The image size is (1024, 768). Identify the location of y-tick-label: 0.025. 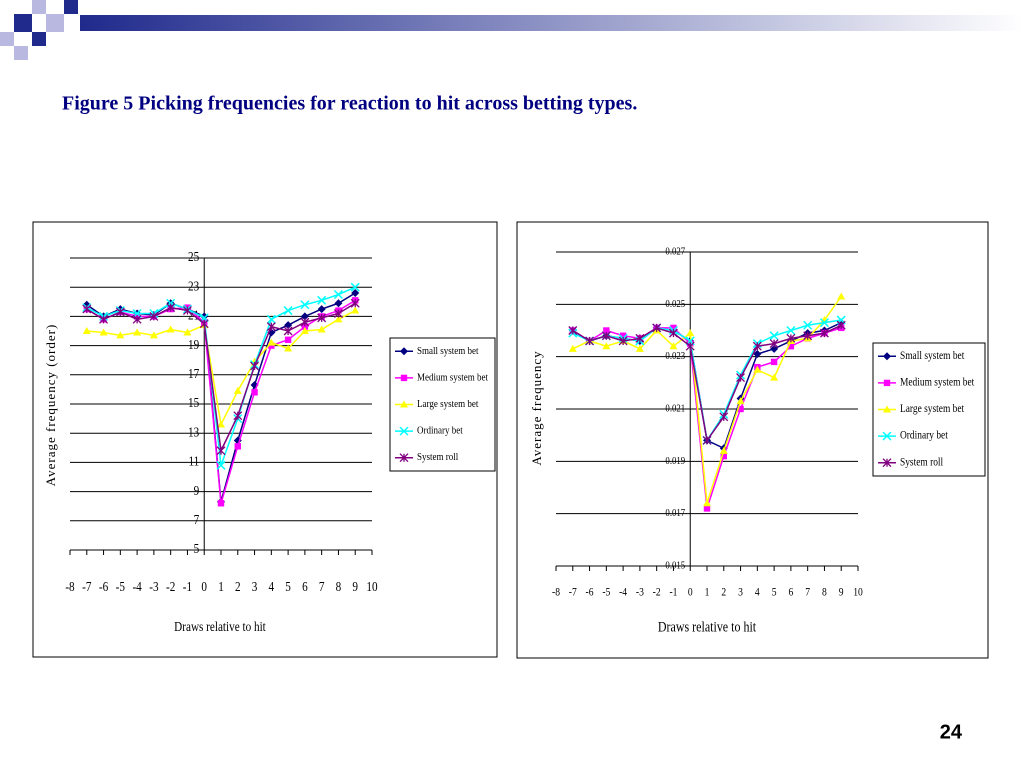
(675, 304).